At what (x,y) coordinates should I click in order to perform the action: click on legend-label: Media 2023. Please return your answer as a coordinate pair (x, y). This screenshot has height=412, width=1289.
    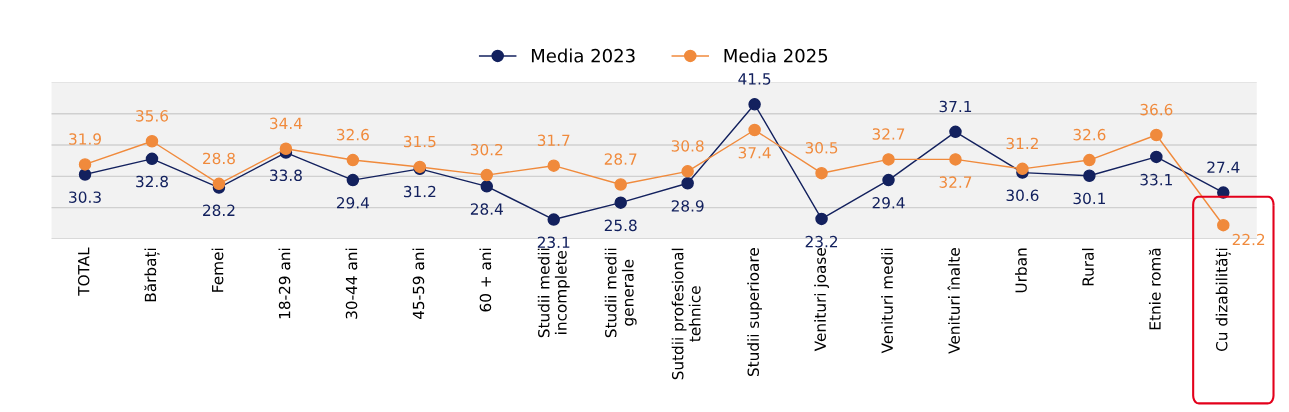
    Looking at the image, I should click on (583, 55).